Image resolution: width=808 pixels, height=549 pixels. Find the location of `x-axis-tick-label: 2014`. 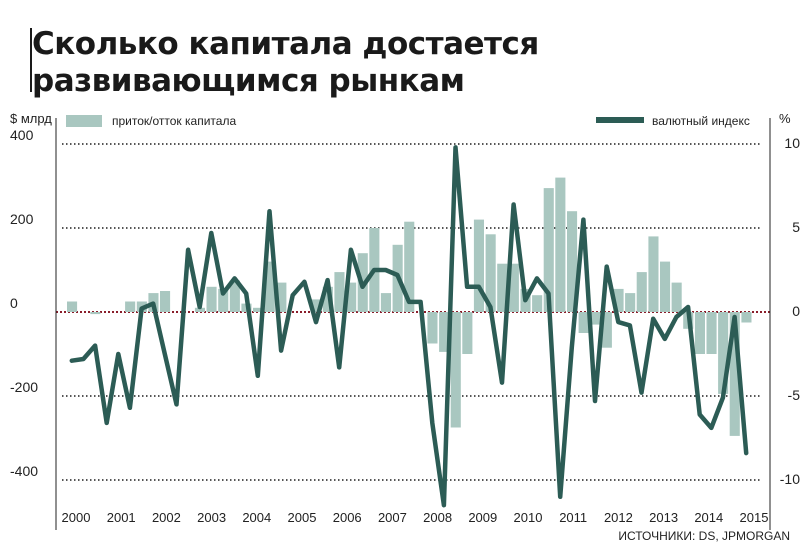

x-axis-tick-label: 2014 is located at coordinates (708, 517).